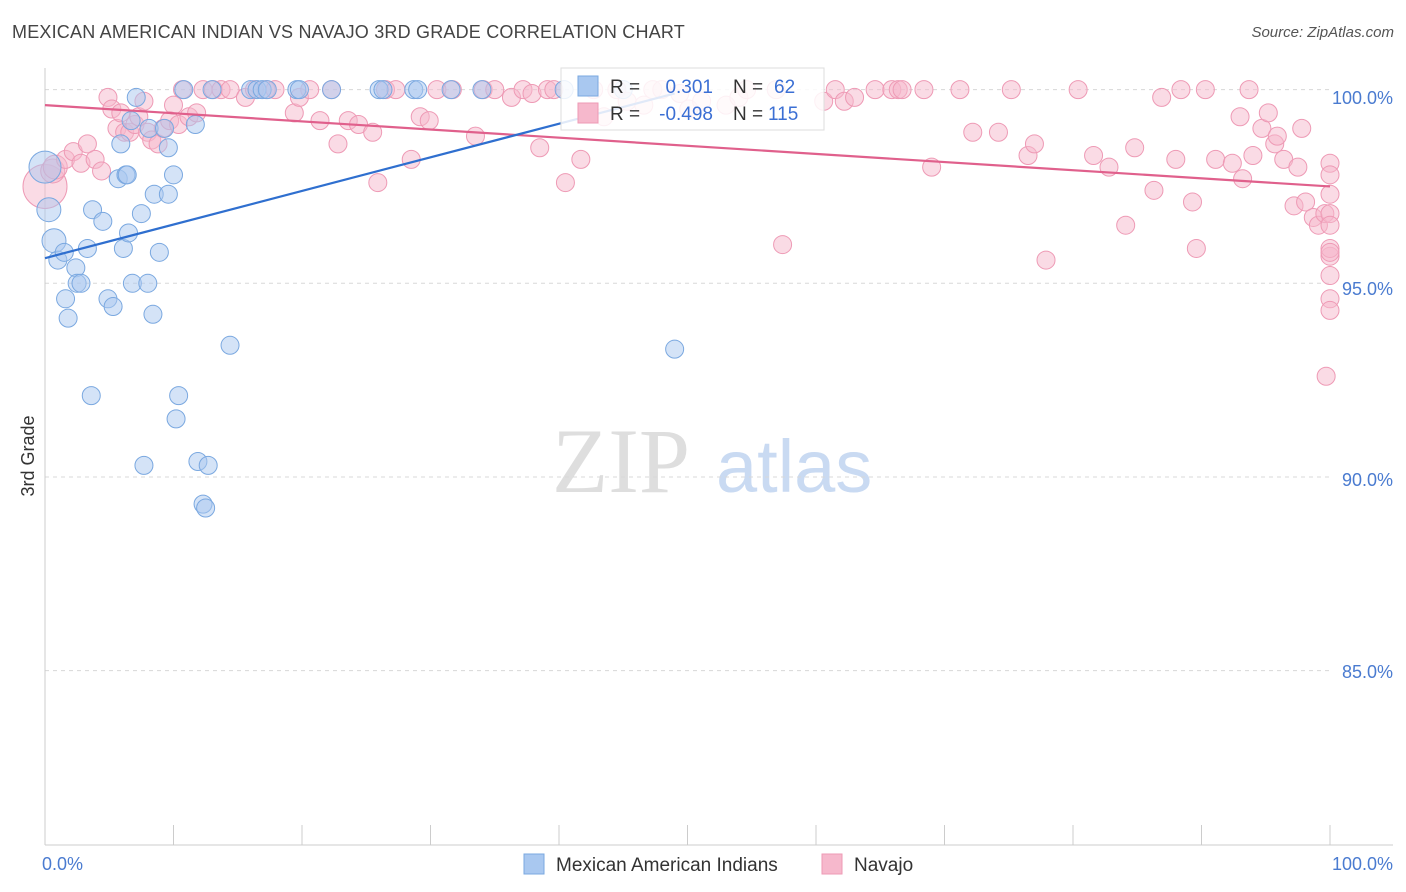 The image size is (1406, 892). I want to click on legend-swatch-pink, so click(832, 864).